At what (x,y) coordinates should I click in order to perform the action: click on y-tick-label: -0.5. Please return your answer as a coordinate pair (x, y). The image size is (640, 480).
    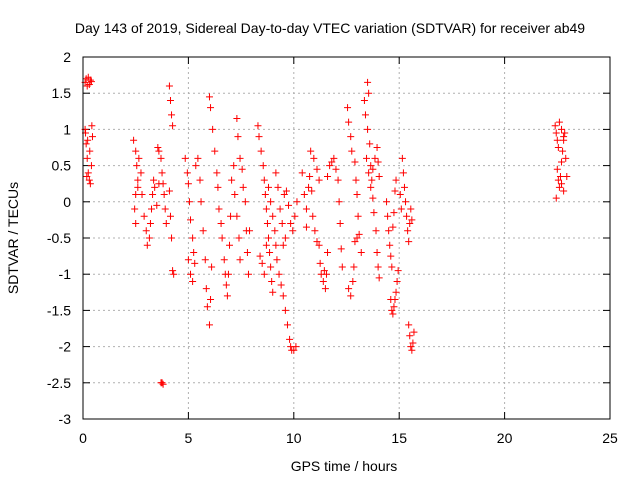
    Looking at the image, I should click on (59, 238).